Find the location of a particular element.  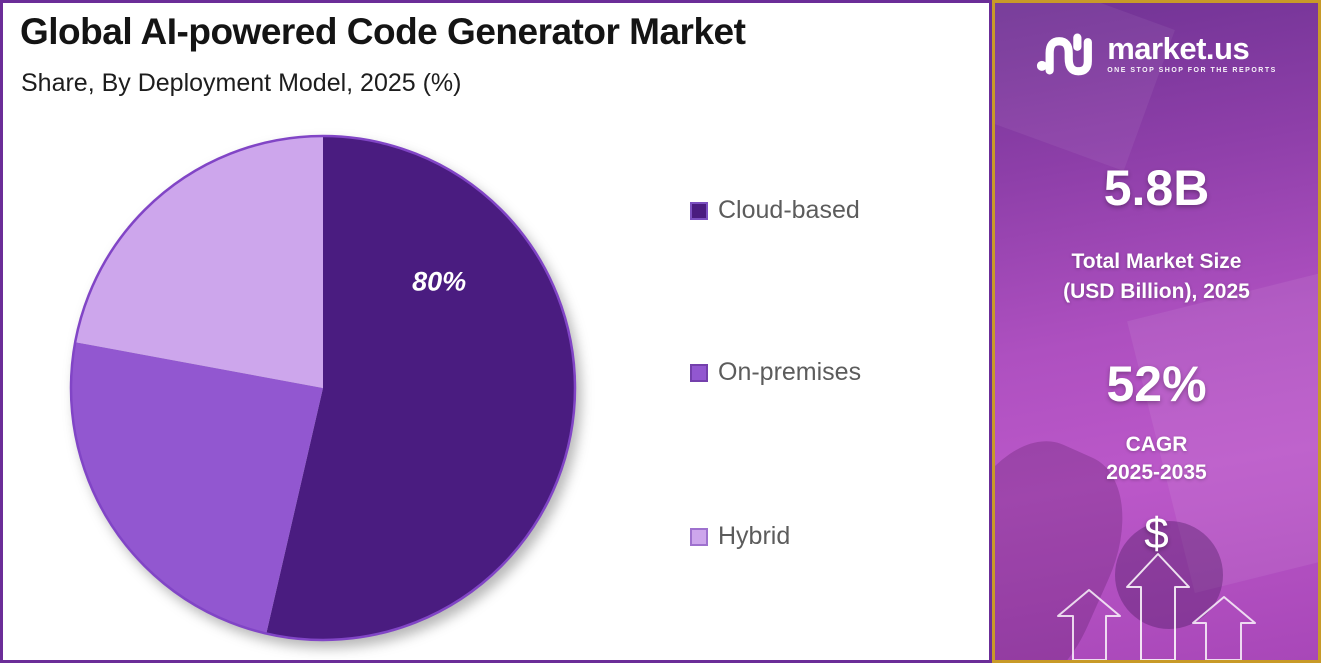

market-size-label-line2: (USD Billion), 2025 is located at coordinates (1156, 291).